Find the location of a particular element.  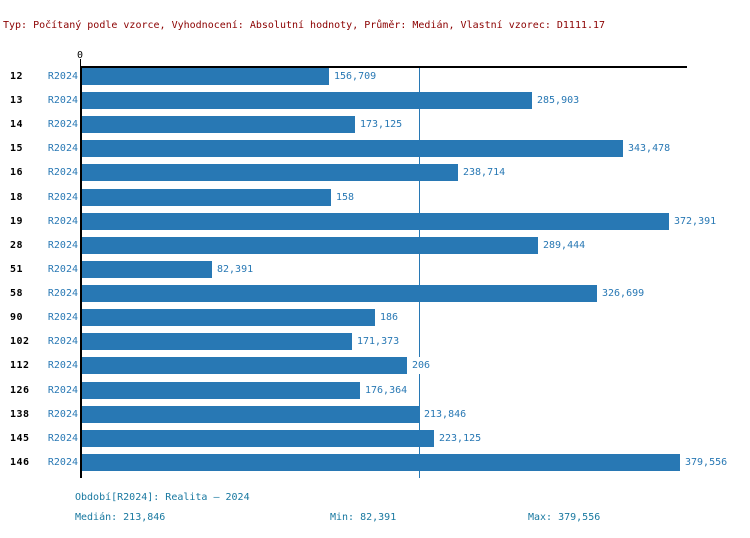

bar-value-label: 173,125 is located at coordinates (381, 124).